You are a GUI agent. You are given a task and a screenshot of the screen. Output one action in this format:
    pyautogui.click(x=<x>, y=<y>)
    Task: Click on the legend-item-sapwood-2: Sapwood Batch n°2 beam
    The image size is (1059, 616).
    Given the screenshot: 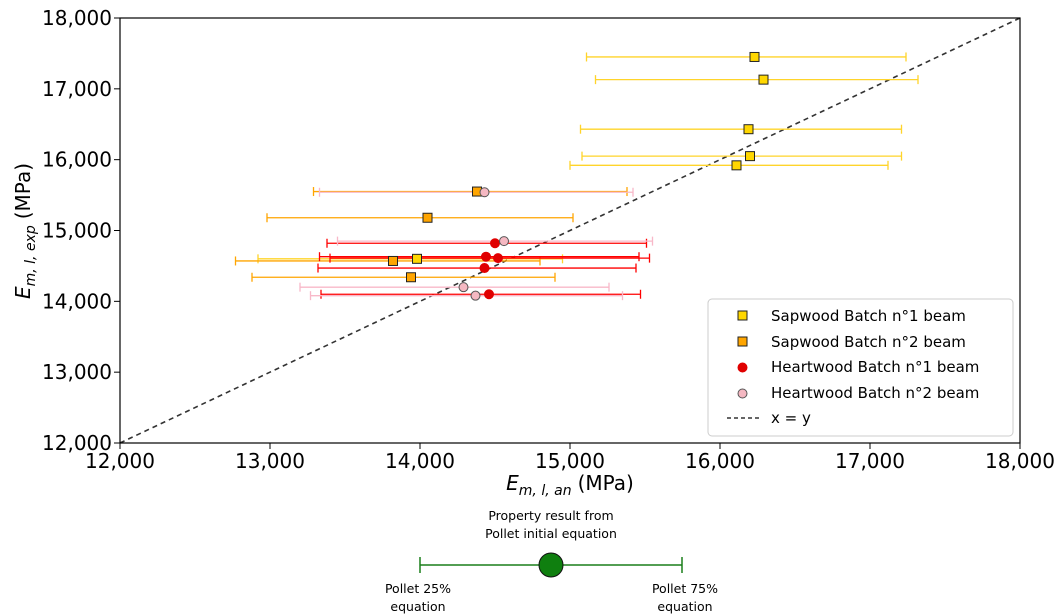 What is the action you would take?
    pyautogui.click(x=851, y=342)
    